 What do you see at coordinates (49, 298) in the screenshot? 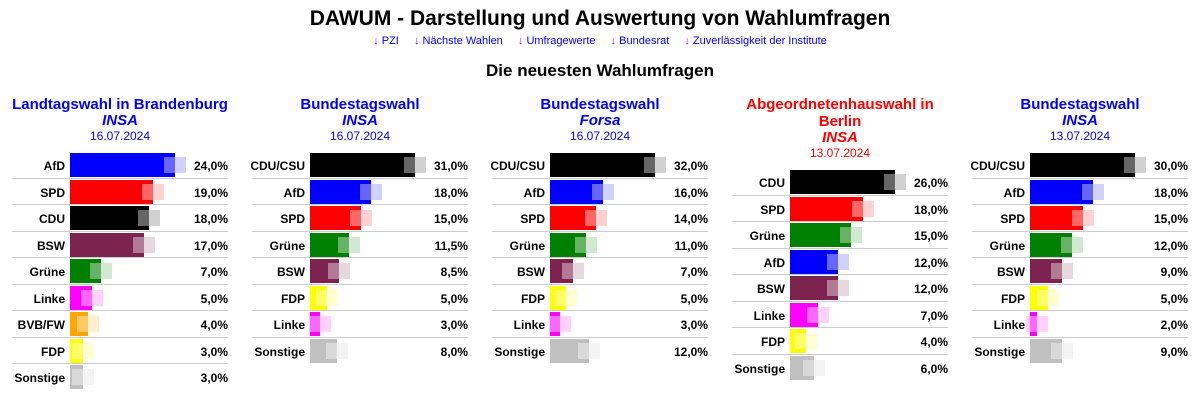
I see `party-label: Linke` at bounding box center [49, 298].